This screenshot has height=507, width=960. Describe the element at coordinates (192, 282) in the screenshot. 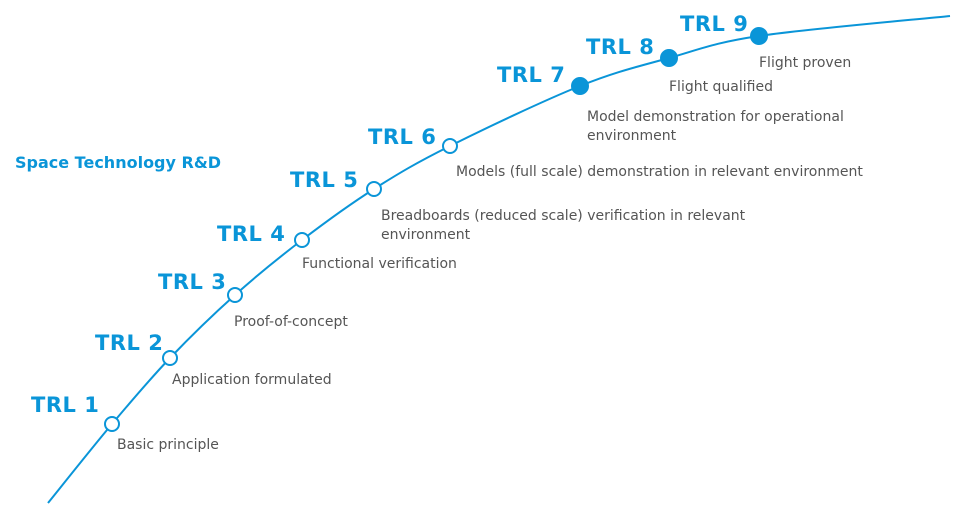

I see `trl-3-label: TRL 3` at that location.